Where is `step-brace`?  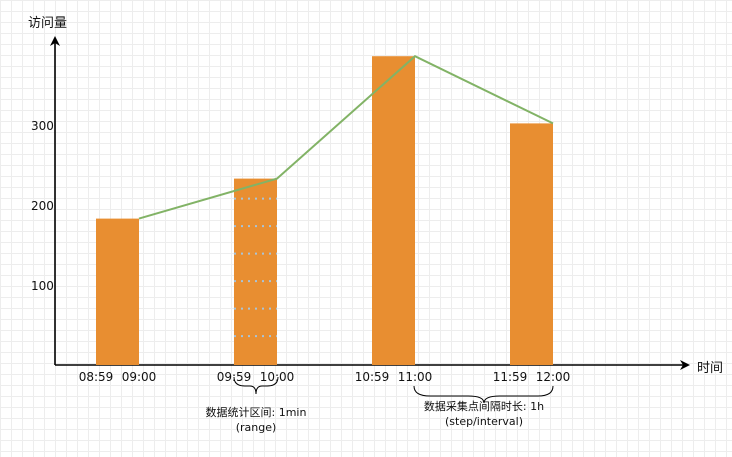 step-brace is located at coordinates (483, 394).